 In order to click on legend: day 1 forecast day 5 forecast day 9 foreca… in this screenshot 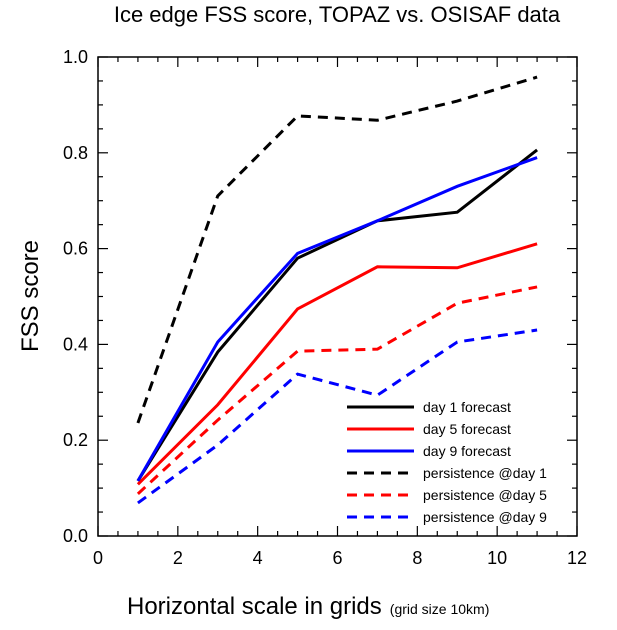, I will do `click(447, 462)`.